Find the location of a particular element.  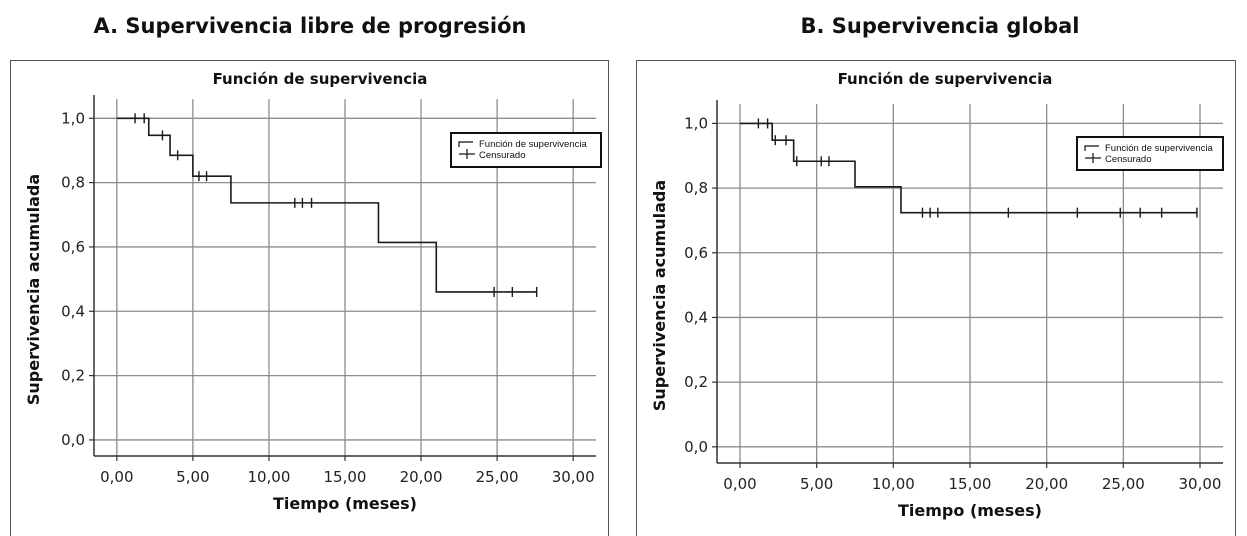

panel-title-a: A. Supervivencia libre de progresión is located at coordinates (310, 26).